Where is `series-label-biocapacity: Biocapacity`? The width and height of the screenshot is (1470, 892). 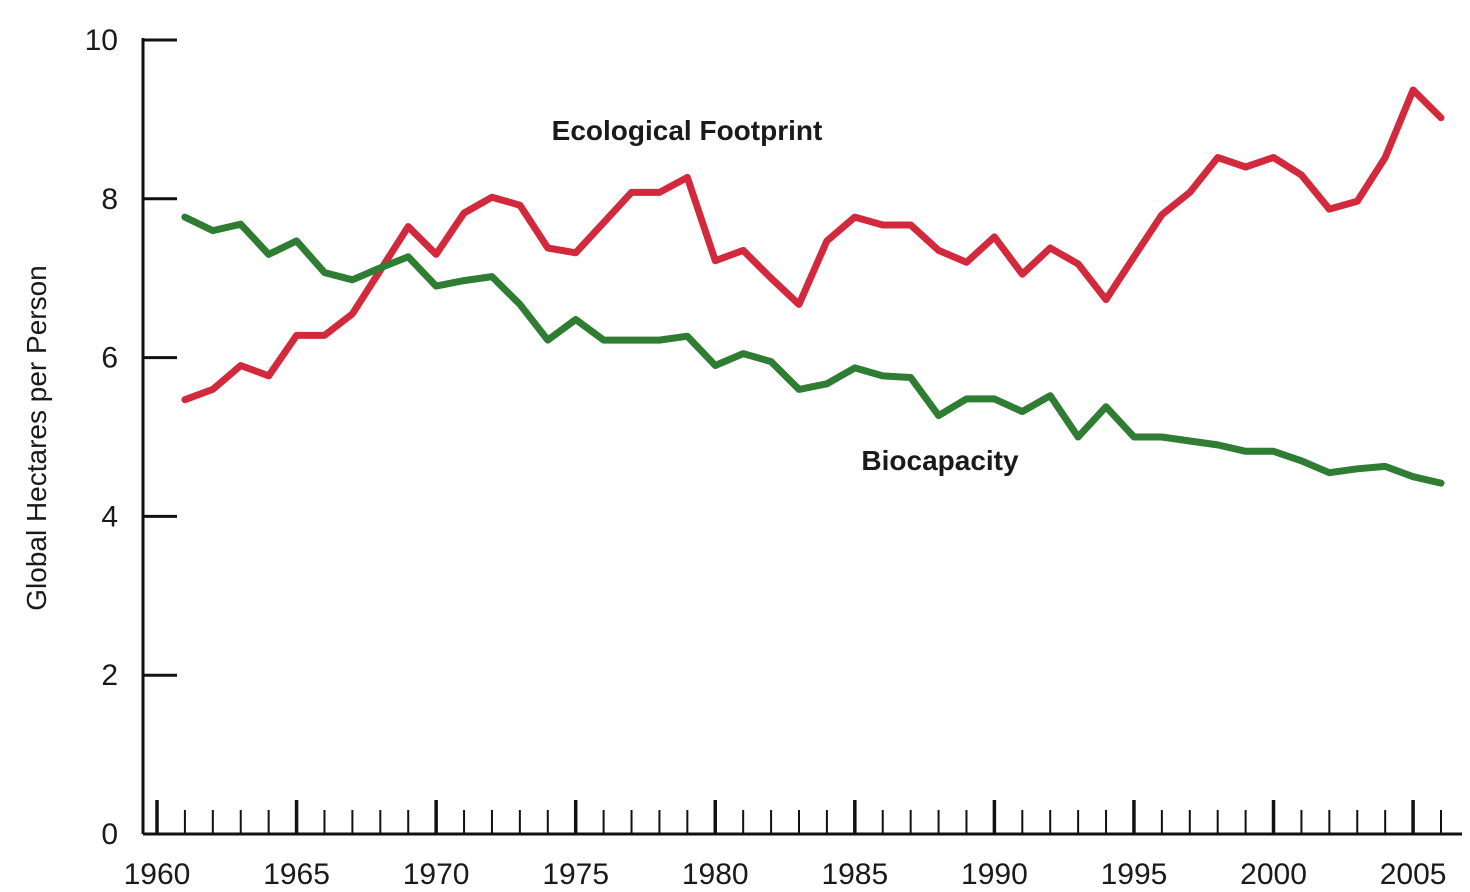 series-label-biocapacity: Biocapacity is located at coordinates (940, 460).